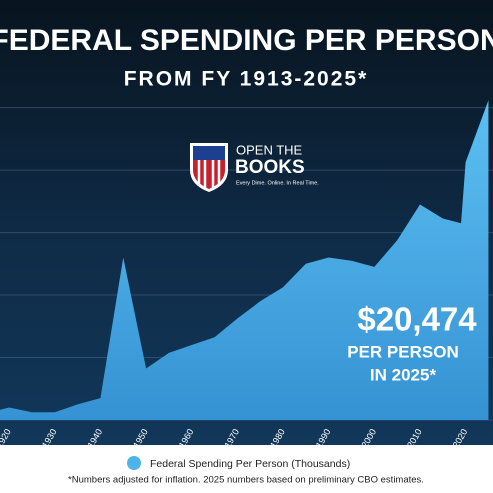  What do you see at coordinates (270, 167) in the screenshot?
I see `logo-line2: BOOKS` at bounding box center [270, 167].